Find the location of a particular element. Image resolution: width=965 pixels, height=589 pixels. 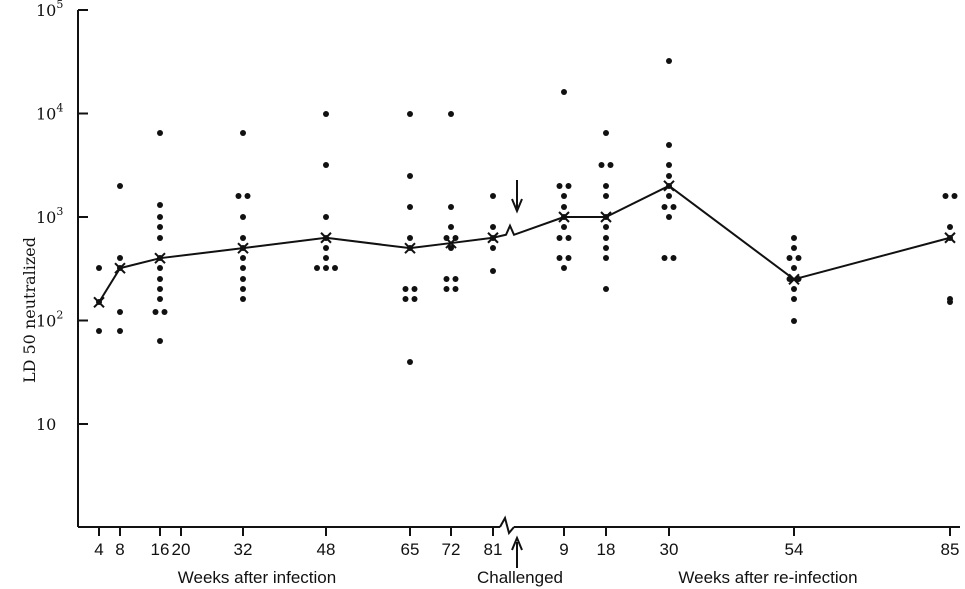

y-axis-ticks: 10 10² 10³ 10⁴ 105 is located at coordinates (62, 217).